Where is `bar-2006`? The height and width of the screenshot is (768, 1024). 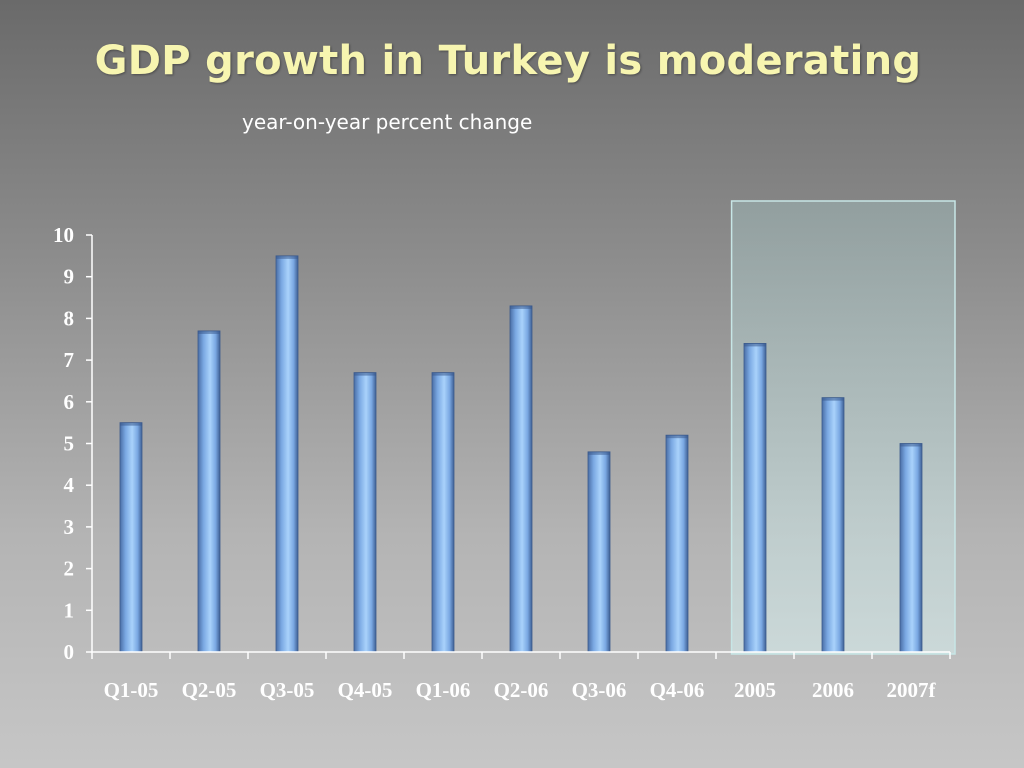 bar-2006 is located at coordinates (833, 525).